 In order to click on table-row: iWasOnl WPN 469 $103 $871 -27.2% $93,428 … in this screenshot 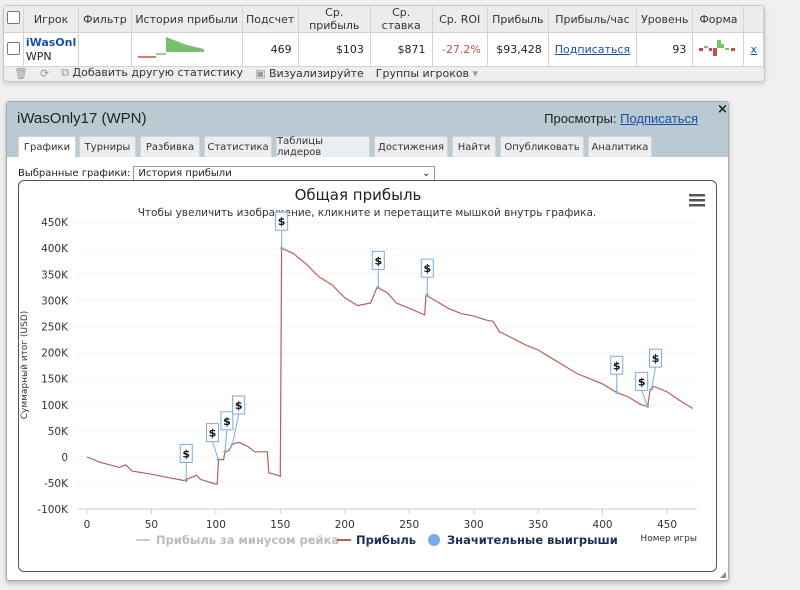, I will do `click(384, 49)`.